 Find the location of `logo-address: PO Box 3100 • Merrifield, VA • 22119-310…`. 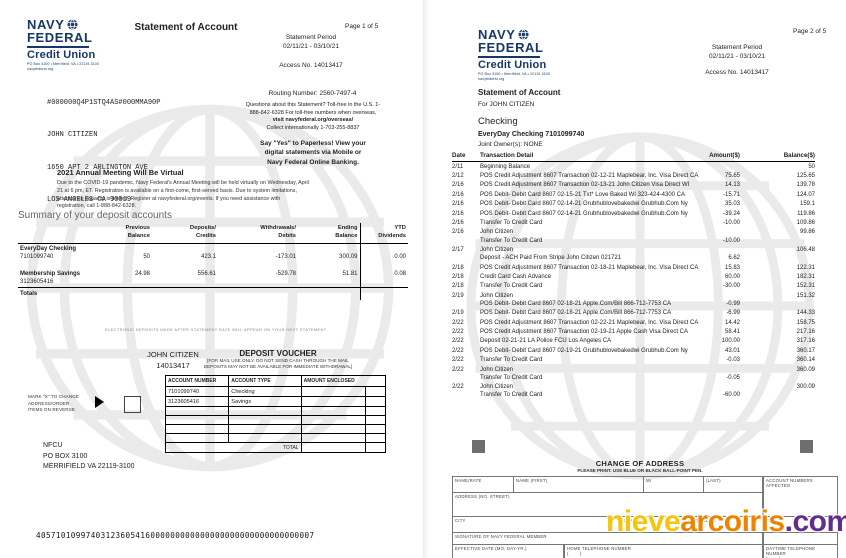

logo-address: PO Box 3100 • Merrifield, VA • 22119-310… is located at coordinates (63, 63).